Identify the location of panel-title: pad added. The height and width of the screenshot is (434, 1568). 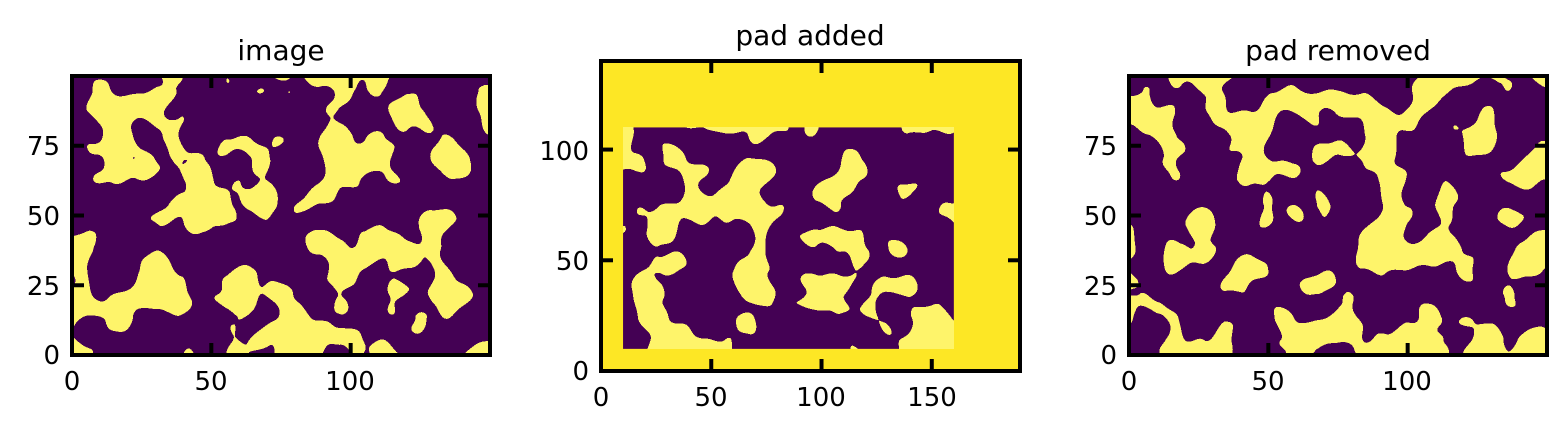
(809, 35).